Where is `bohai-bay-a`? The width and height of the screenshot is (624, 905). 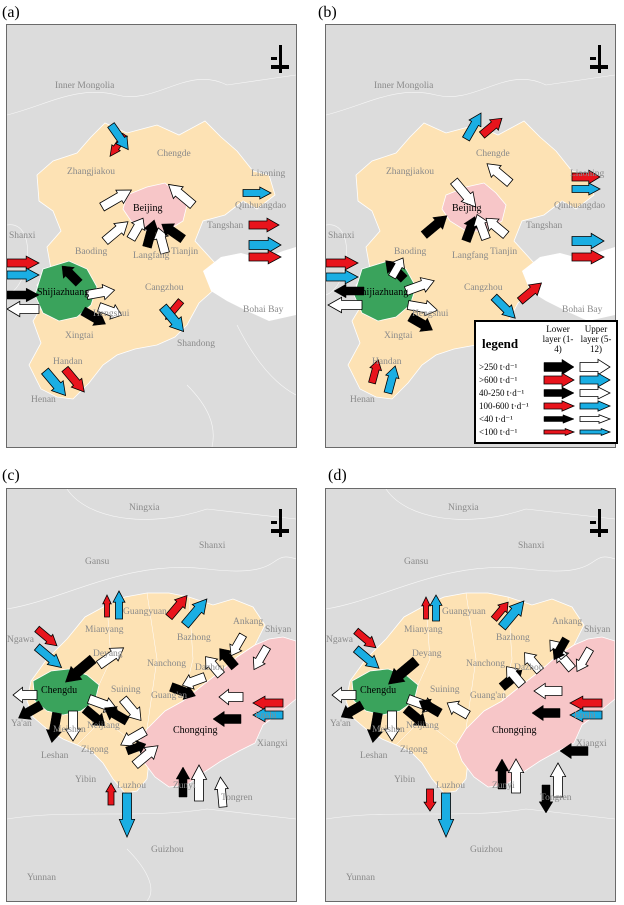 bohai-bay-a is located at coordinates (249, 284).